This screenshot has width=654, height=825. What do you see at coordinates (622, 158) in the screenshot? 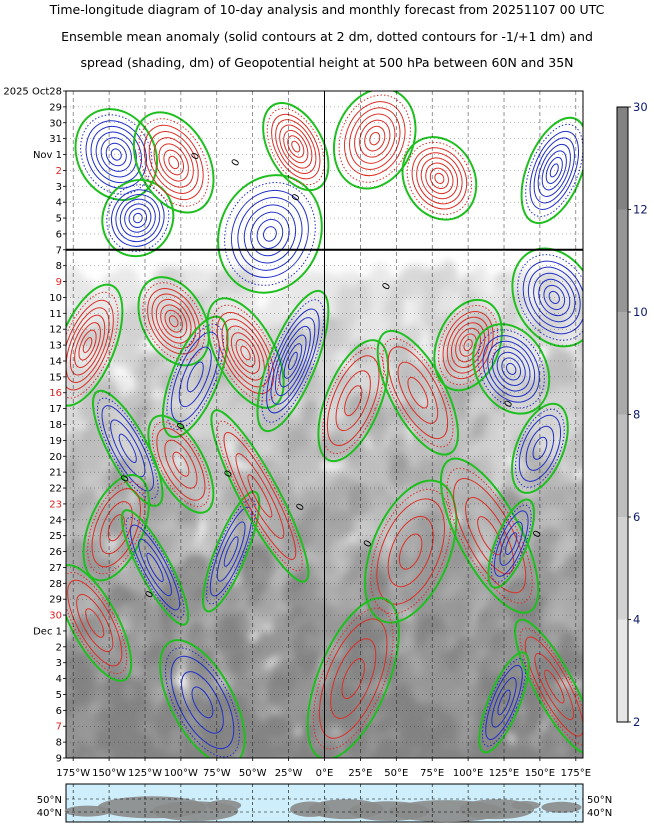
I see `colorbar-segment` at bounding box center [622, 158].